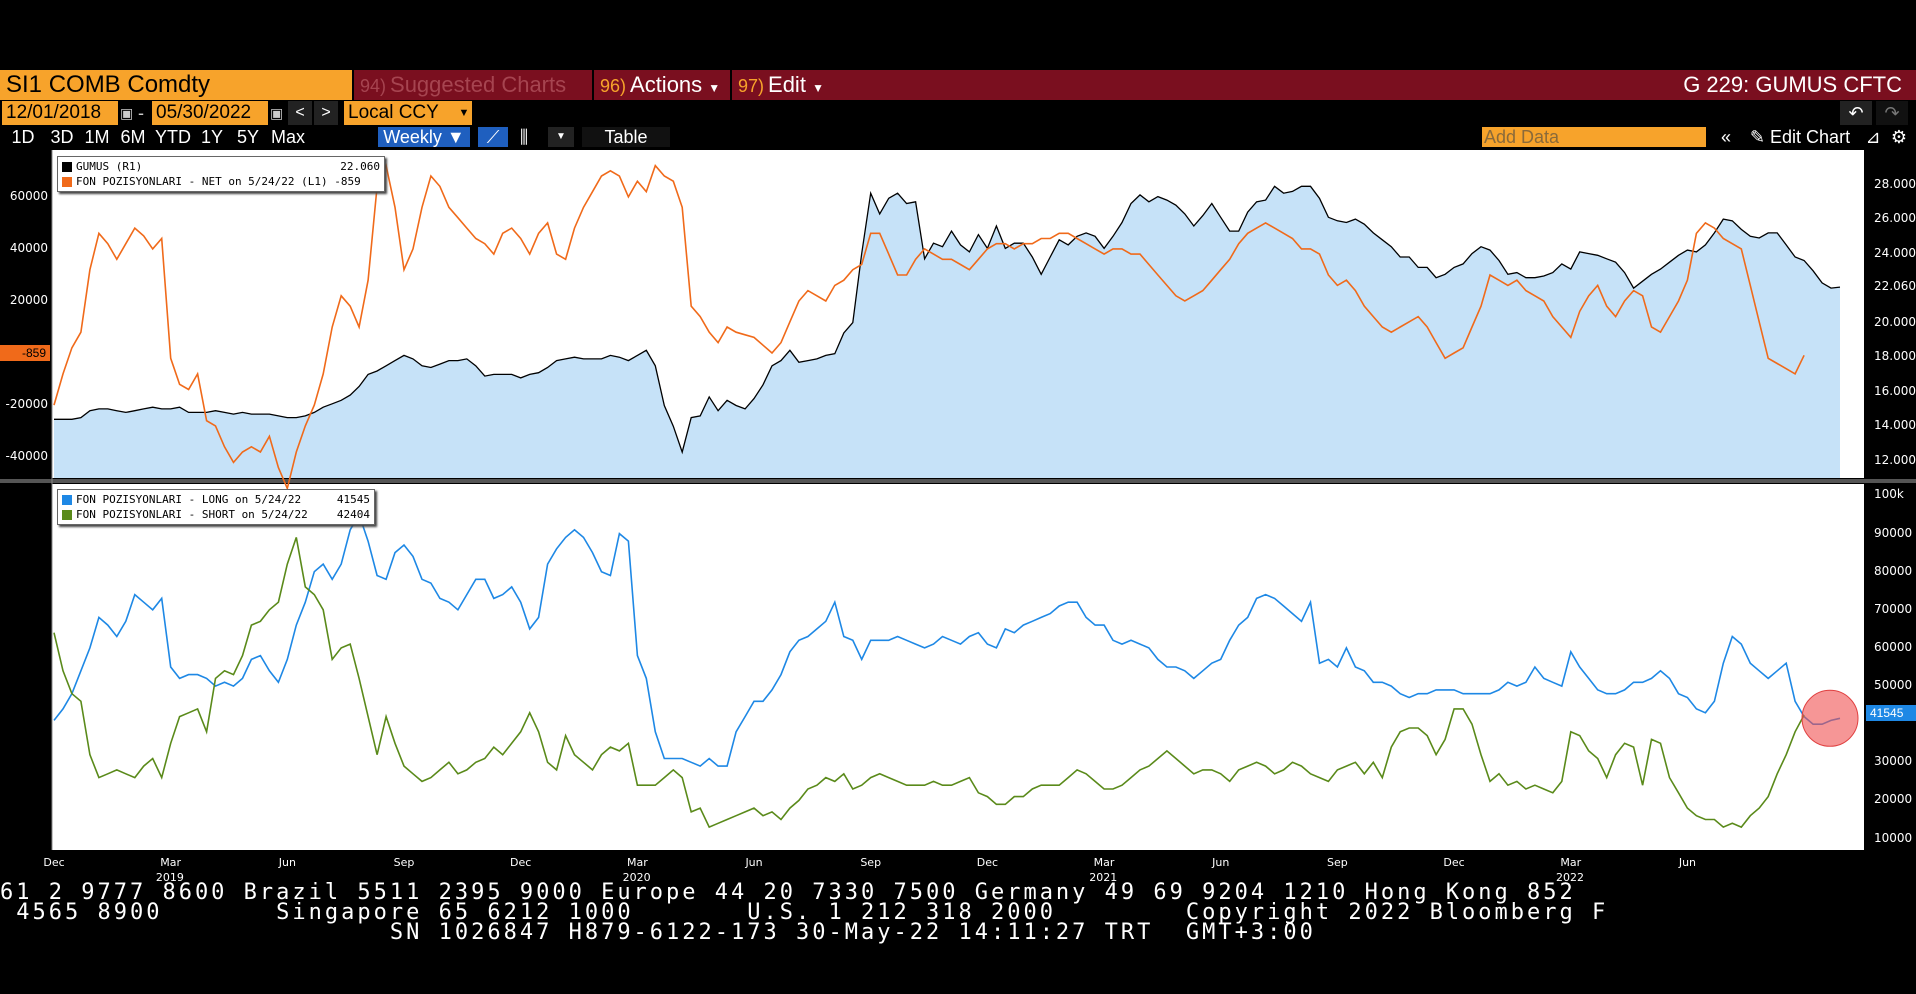 Image resolution: width=1916 pixels, height=994 pixels. I want to click on edit-chart-label: Edit Chart, so click(1810, 137).